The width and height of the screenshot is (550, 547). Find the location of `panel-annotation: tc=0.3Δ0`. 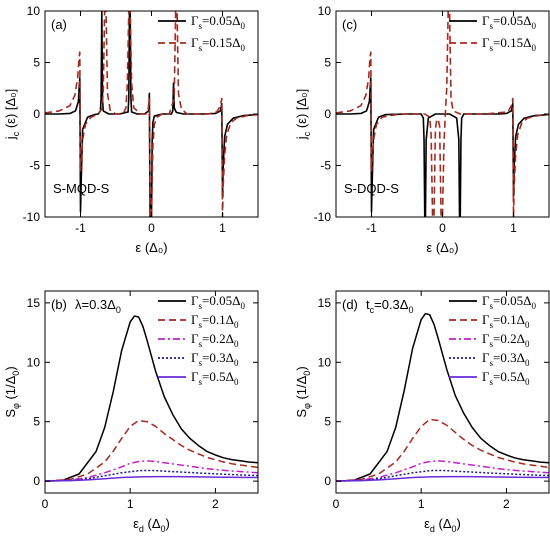

panel-annotation: tc=0.3Δ0 is located at coordinates (390, 306).